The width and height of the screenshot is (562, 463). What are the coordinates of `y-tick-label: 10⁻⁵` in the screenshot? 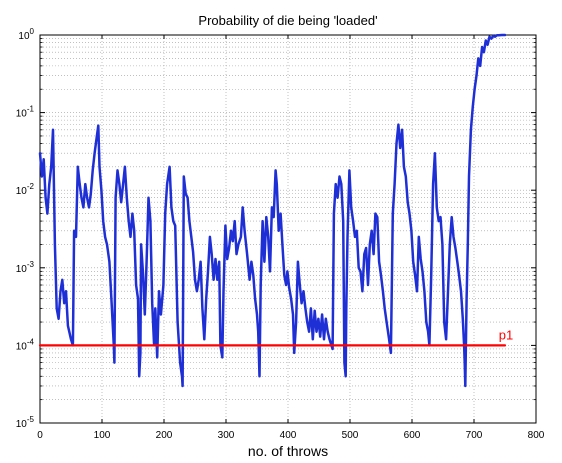 It's located at (25, 422).